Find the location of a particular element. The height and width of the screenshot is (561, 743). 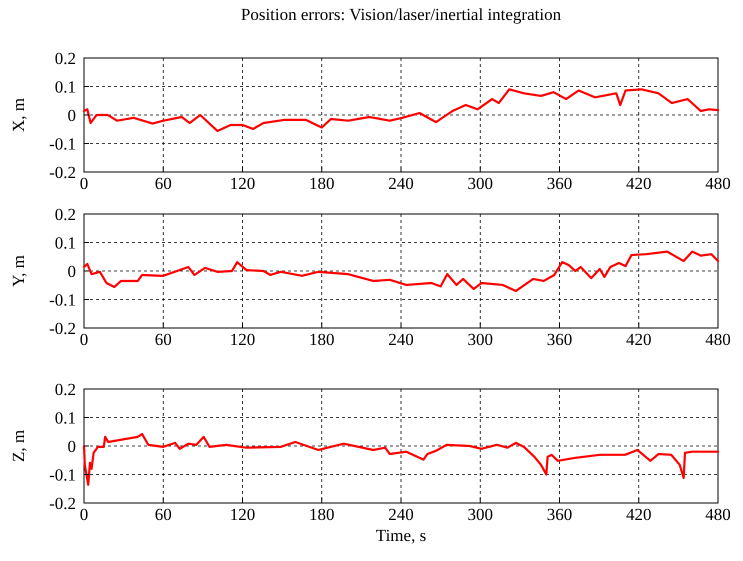

chart-title: Position errors: Vision/laser/inertial integration is located at coordinates (401, 14).